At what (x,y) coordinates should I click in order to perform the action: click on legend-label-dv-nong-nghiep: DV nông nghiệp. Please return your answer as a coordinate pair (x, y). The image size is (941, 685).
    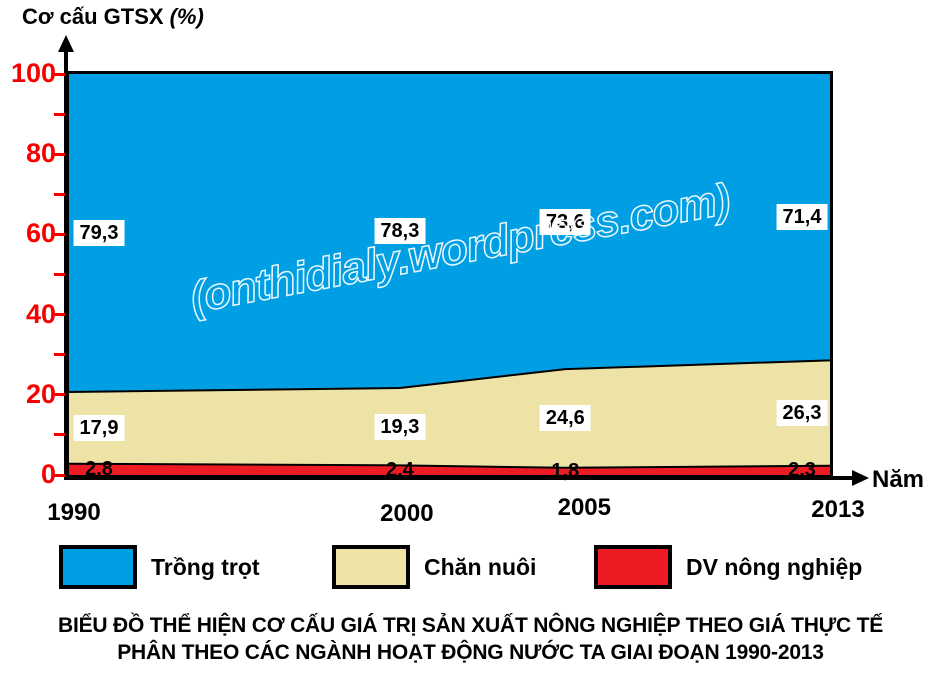
    Looking at the image, I should click on (774, 566).